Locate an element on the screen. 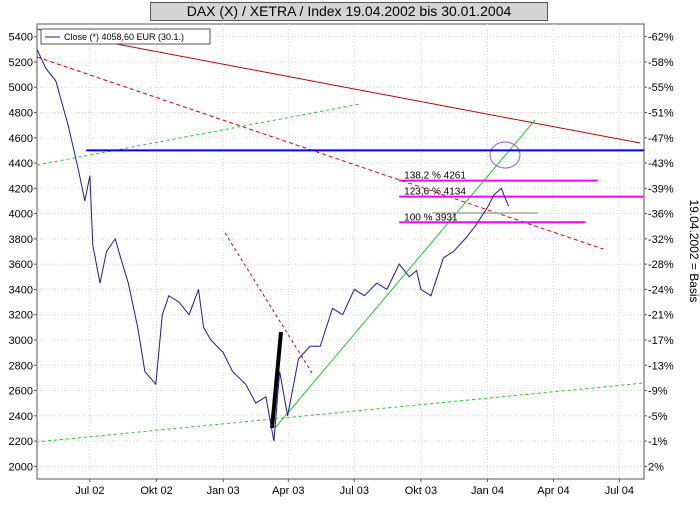 The width and height of the screenshot is (700, 505). y-tick-label-right: -58% is located at coordinates (661, 63).